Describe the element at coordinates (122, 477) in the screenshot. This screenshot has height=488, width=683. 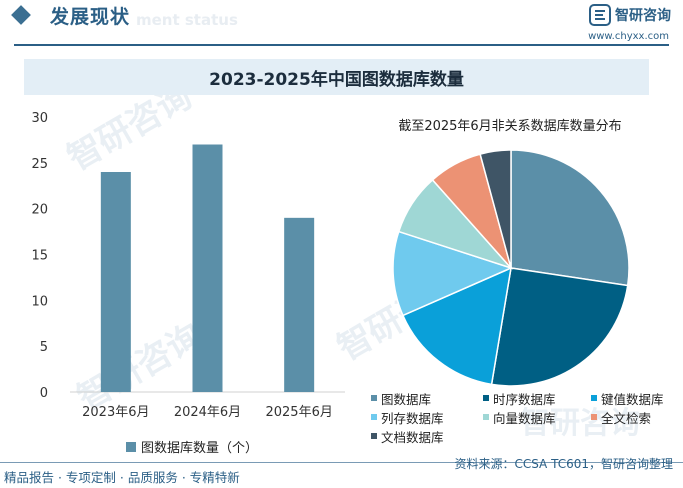
I see `footer-tagline: 精品报告 · 专项定制 · 品质服务 · 专精特新` at that location.